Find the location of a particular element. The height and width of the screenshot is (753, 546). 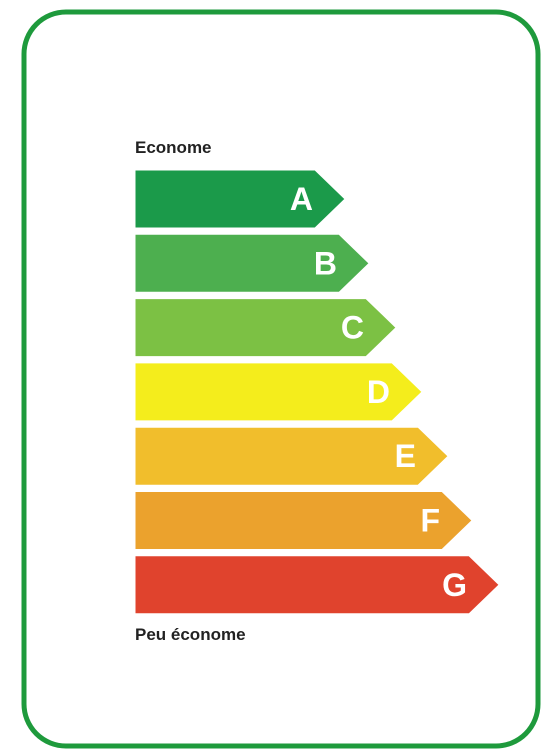

energy-class-letter: A is located at coordinates (301, 199).